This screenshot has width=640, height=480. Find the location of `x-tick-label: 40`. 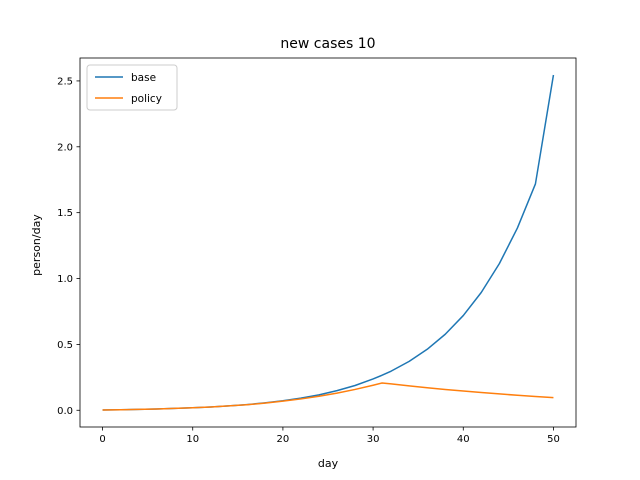

x-tick-label: 40 is located at coordinates (463, 439).